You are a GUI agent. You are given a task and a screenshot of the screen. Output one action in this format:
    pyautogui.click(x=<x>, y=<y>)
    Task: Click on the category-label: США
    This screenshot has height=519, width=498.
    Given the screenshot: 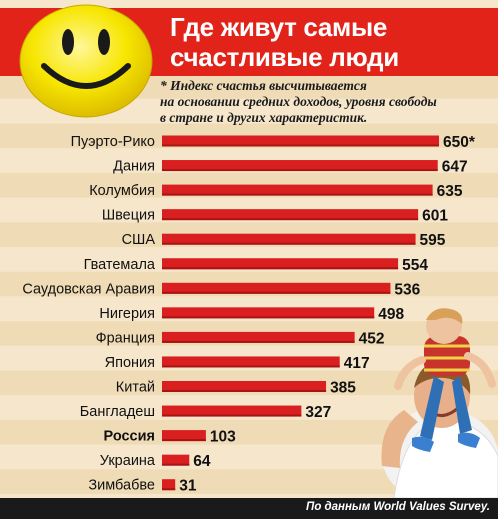 What is the action you would take?
    pyautogui.click(x=139, y=240)
    